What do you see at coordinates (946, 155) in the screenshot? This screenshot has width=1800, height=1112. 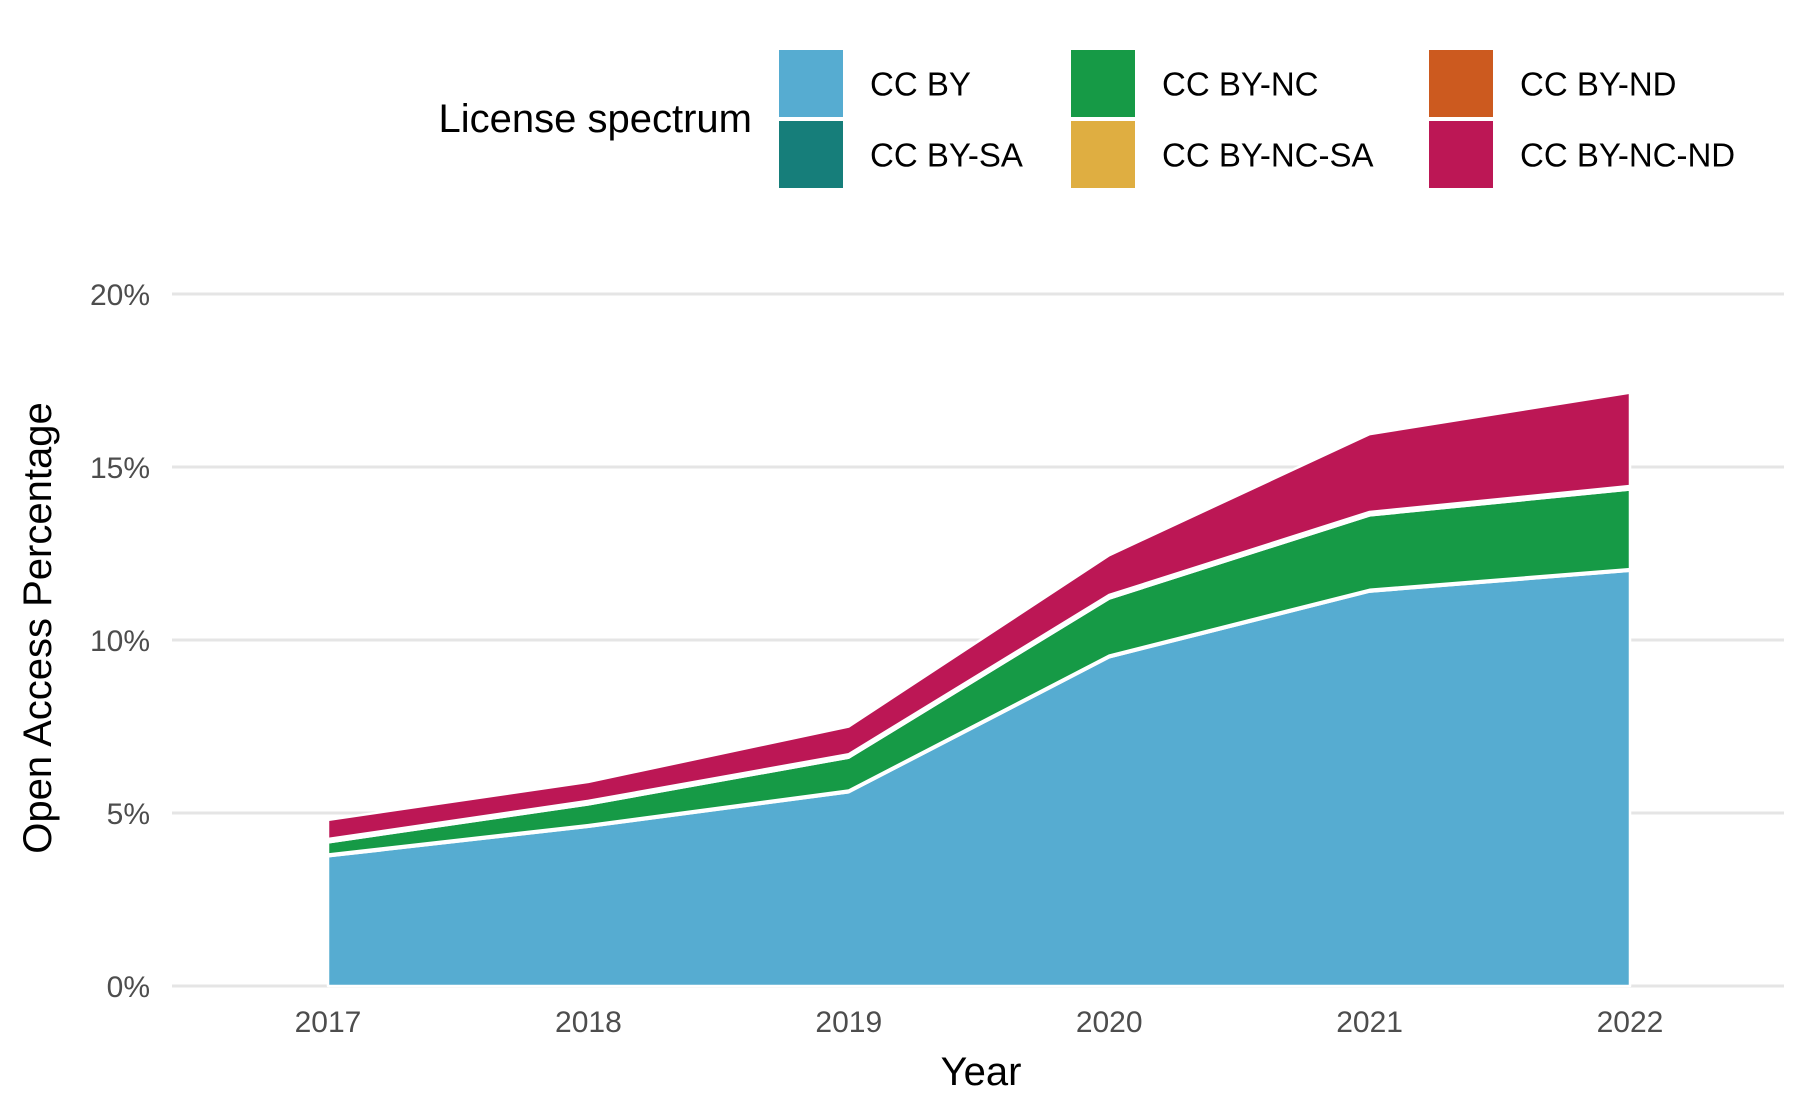 I see `legend-label: CC BY-SA` at bounding box center [946, 155].